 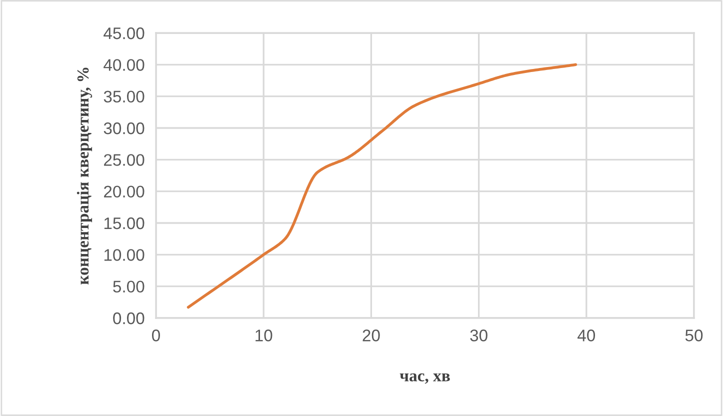 I want to click on y-tick-label: 0.00, so click(x=128, y=318).